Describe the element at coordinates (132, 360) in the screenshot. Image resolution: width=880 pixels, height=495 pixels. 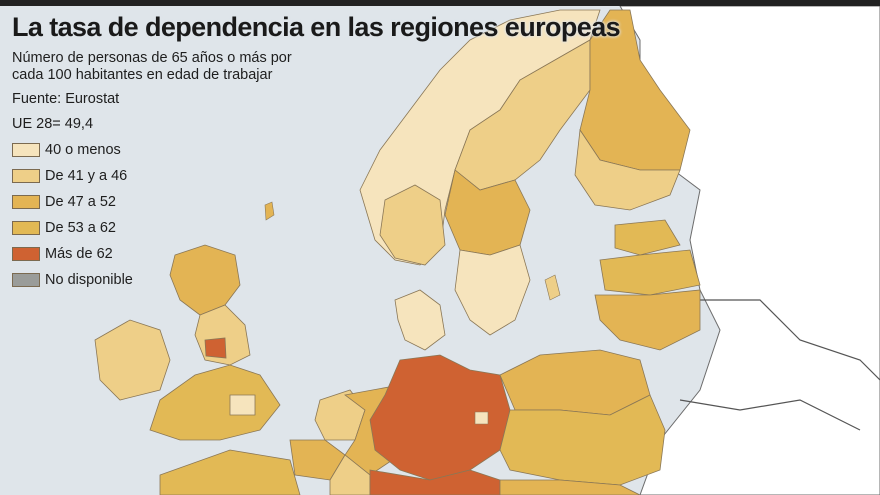
I see `region-ireland` at that location.